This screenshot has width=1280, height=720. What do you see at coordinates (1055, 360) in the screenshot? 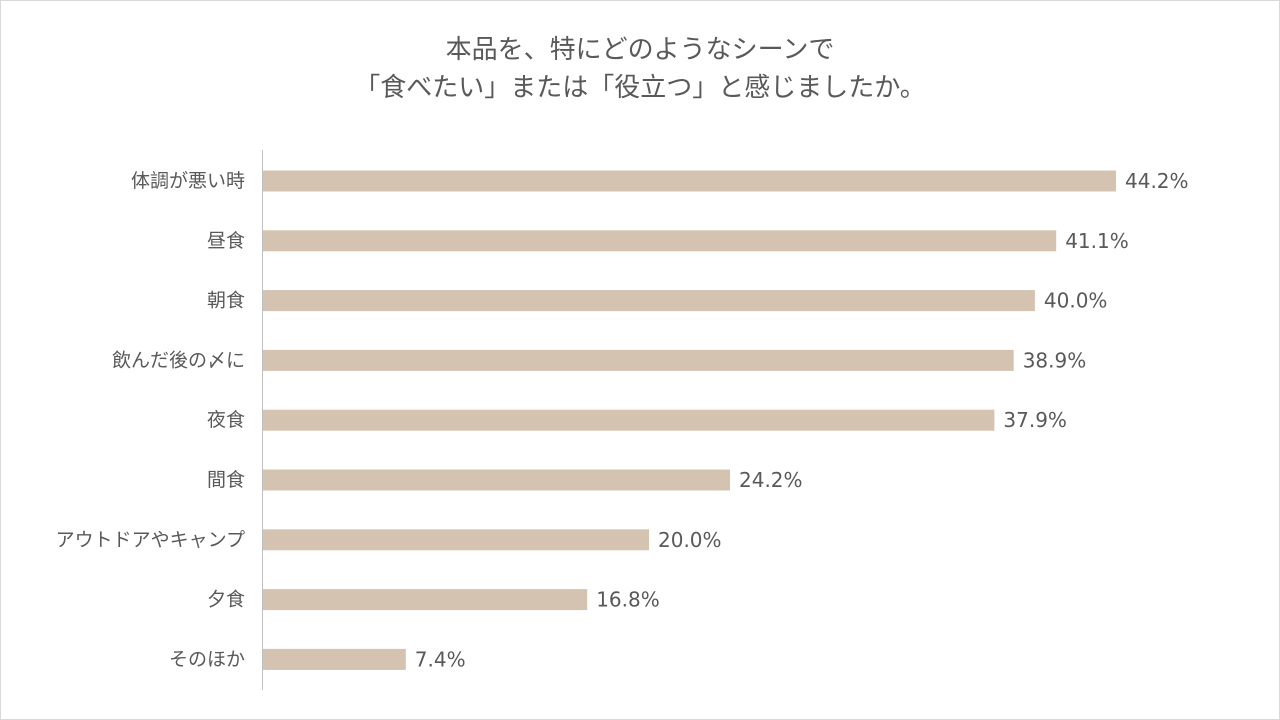
I see `value-label-4: 38.9%` at bounding box center [1055, 360].